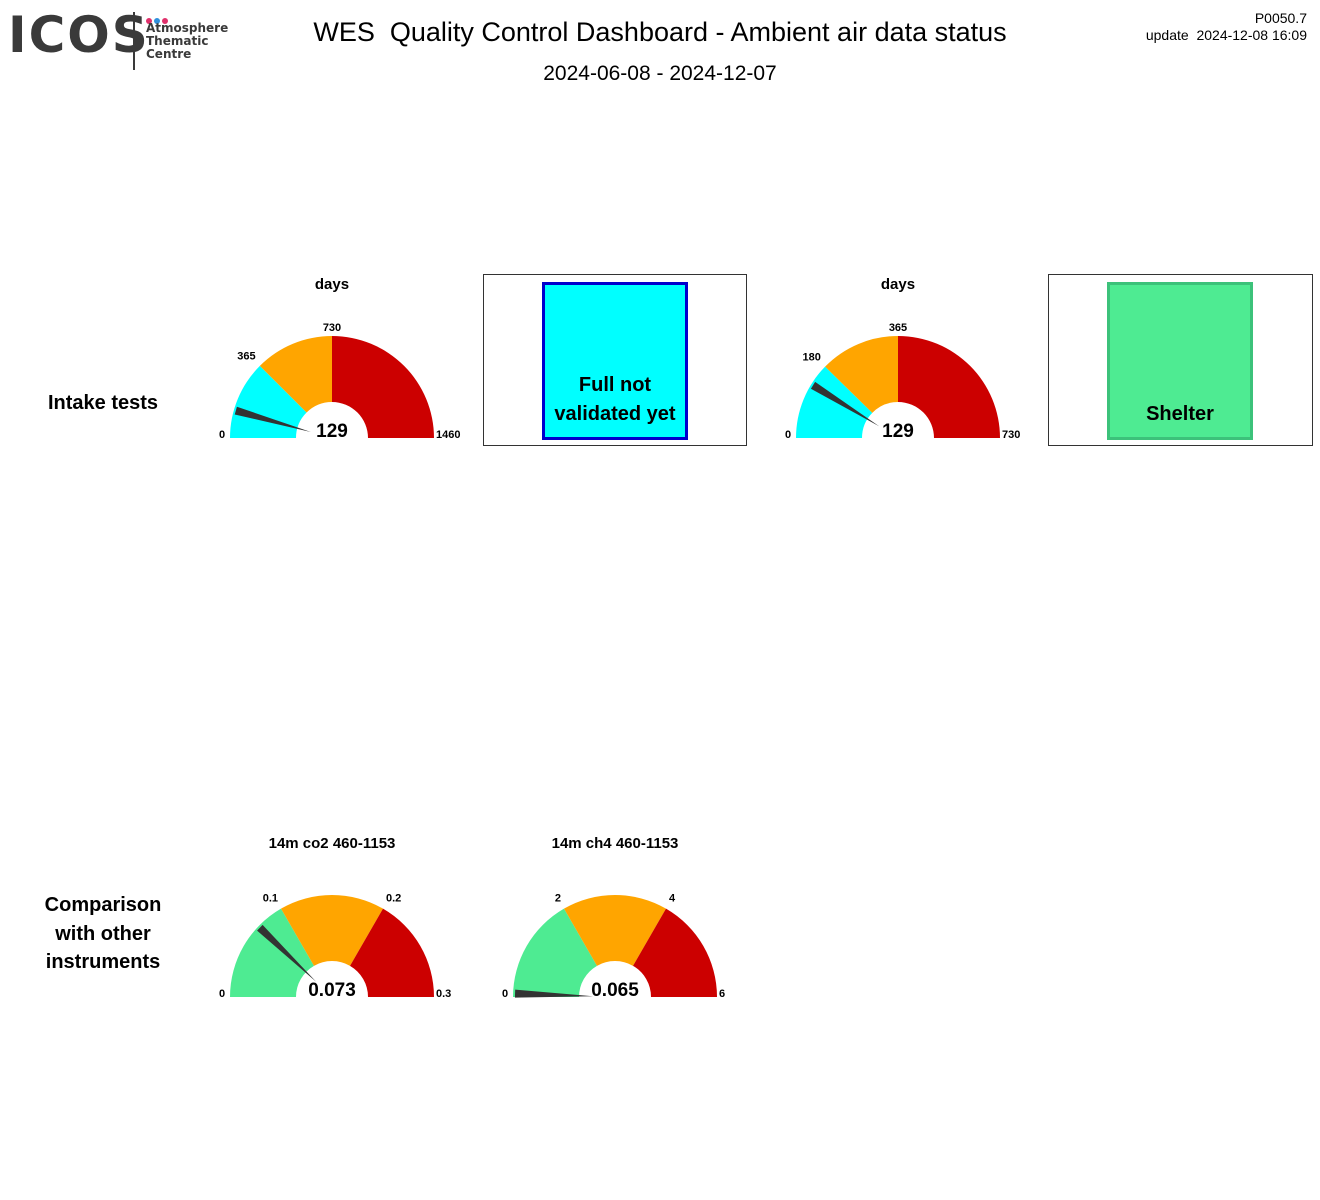 The height and width of the screenshot is (1200, 1320). I want to click on gauge-tick-label: 1460, so click(448, 435).